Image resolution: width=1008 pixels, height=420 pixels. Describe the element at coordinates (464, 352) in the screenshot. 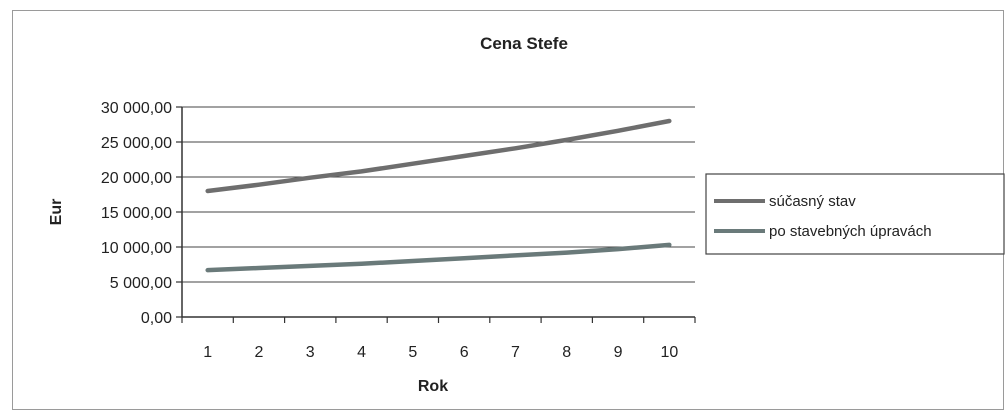

I see `x-tick-label: 6` at that location.